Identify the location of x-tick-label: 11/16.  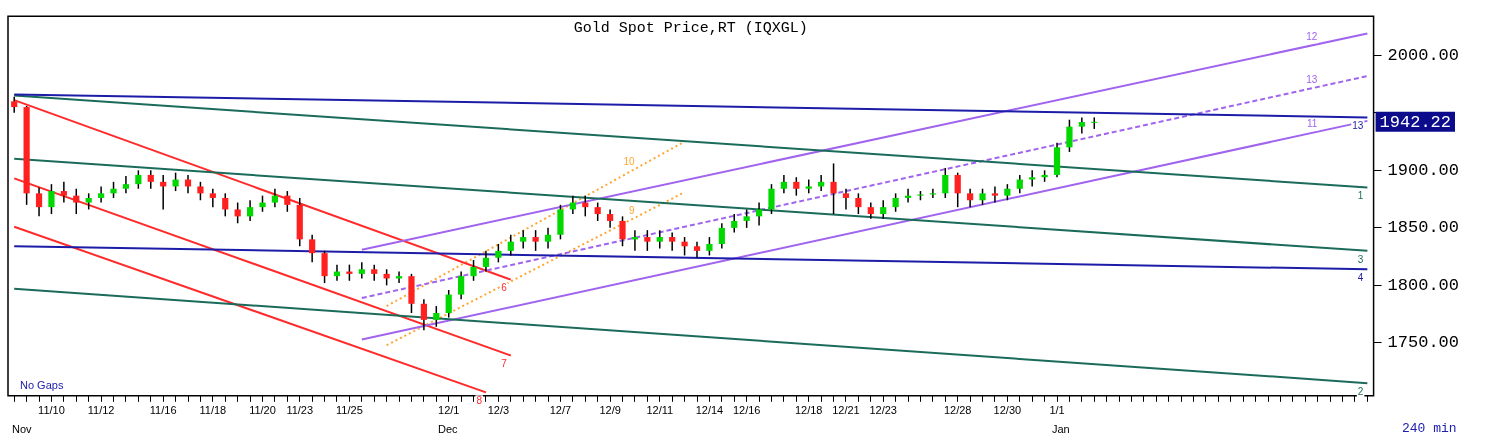
(163, 410).